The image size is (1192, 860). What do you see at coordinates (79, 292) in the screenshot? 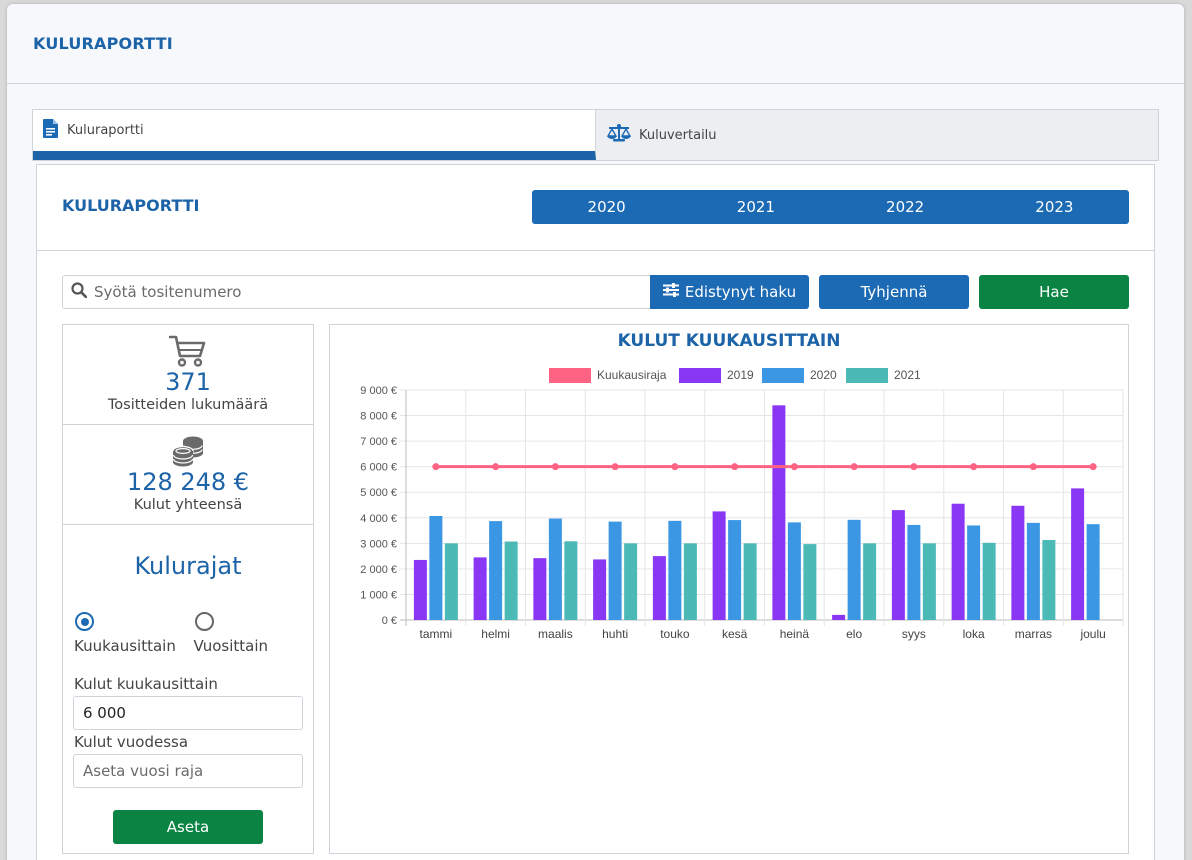
I see `search-icon` at bounding box center [79, 292].